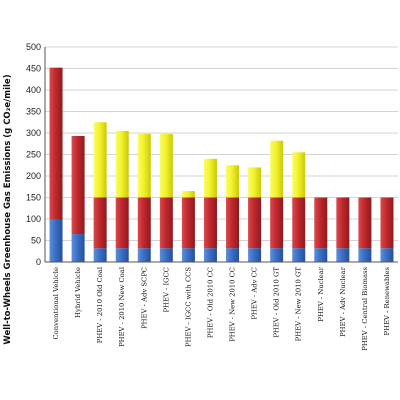 This screenshot has height=400, width=400. I want to click on x-category-label: PHEV - IGCC, so click(166, 290).